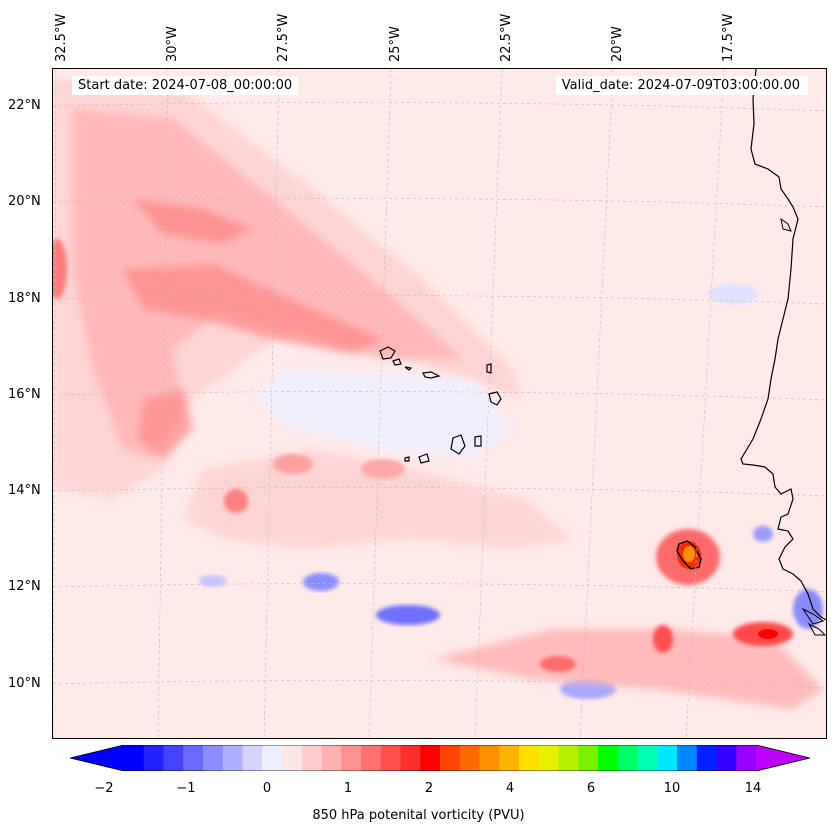 This screenshot has width=837, height=836. I want to click on pv-west-edge-max, so click(60, 269).